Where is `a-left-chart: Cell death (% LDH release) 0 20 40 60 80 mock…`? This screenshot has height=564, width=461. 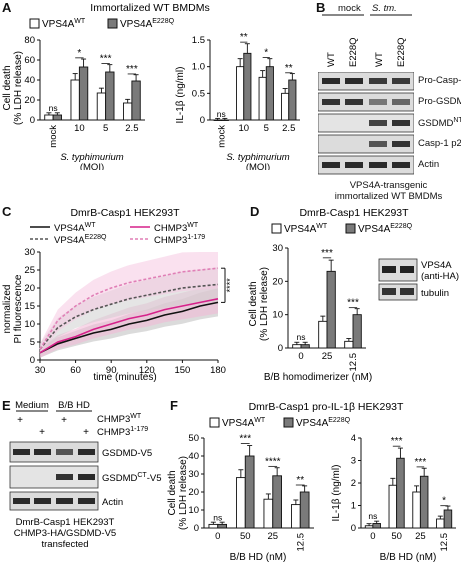 a-left-chart: Cell death (% LDH release) 0 20 40 60 80 mock… is located at coordinates (73, 102).